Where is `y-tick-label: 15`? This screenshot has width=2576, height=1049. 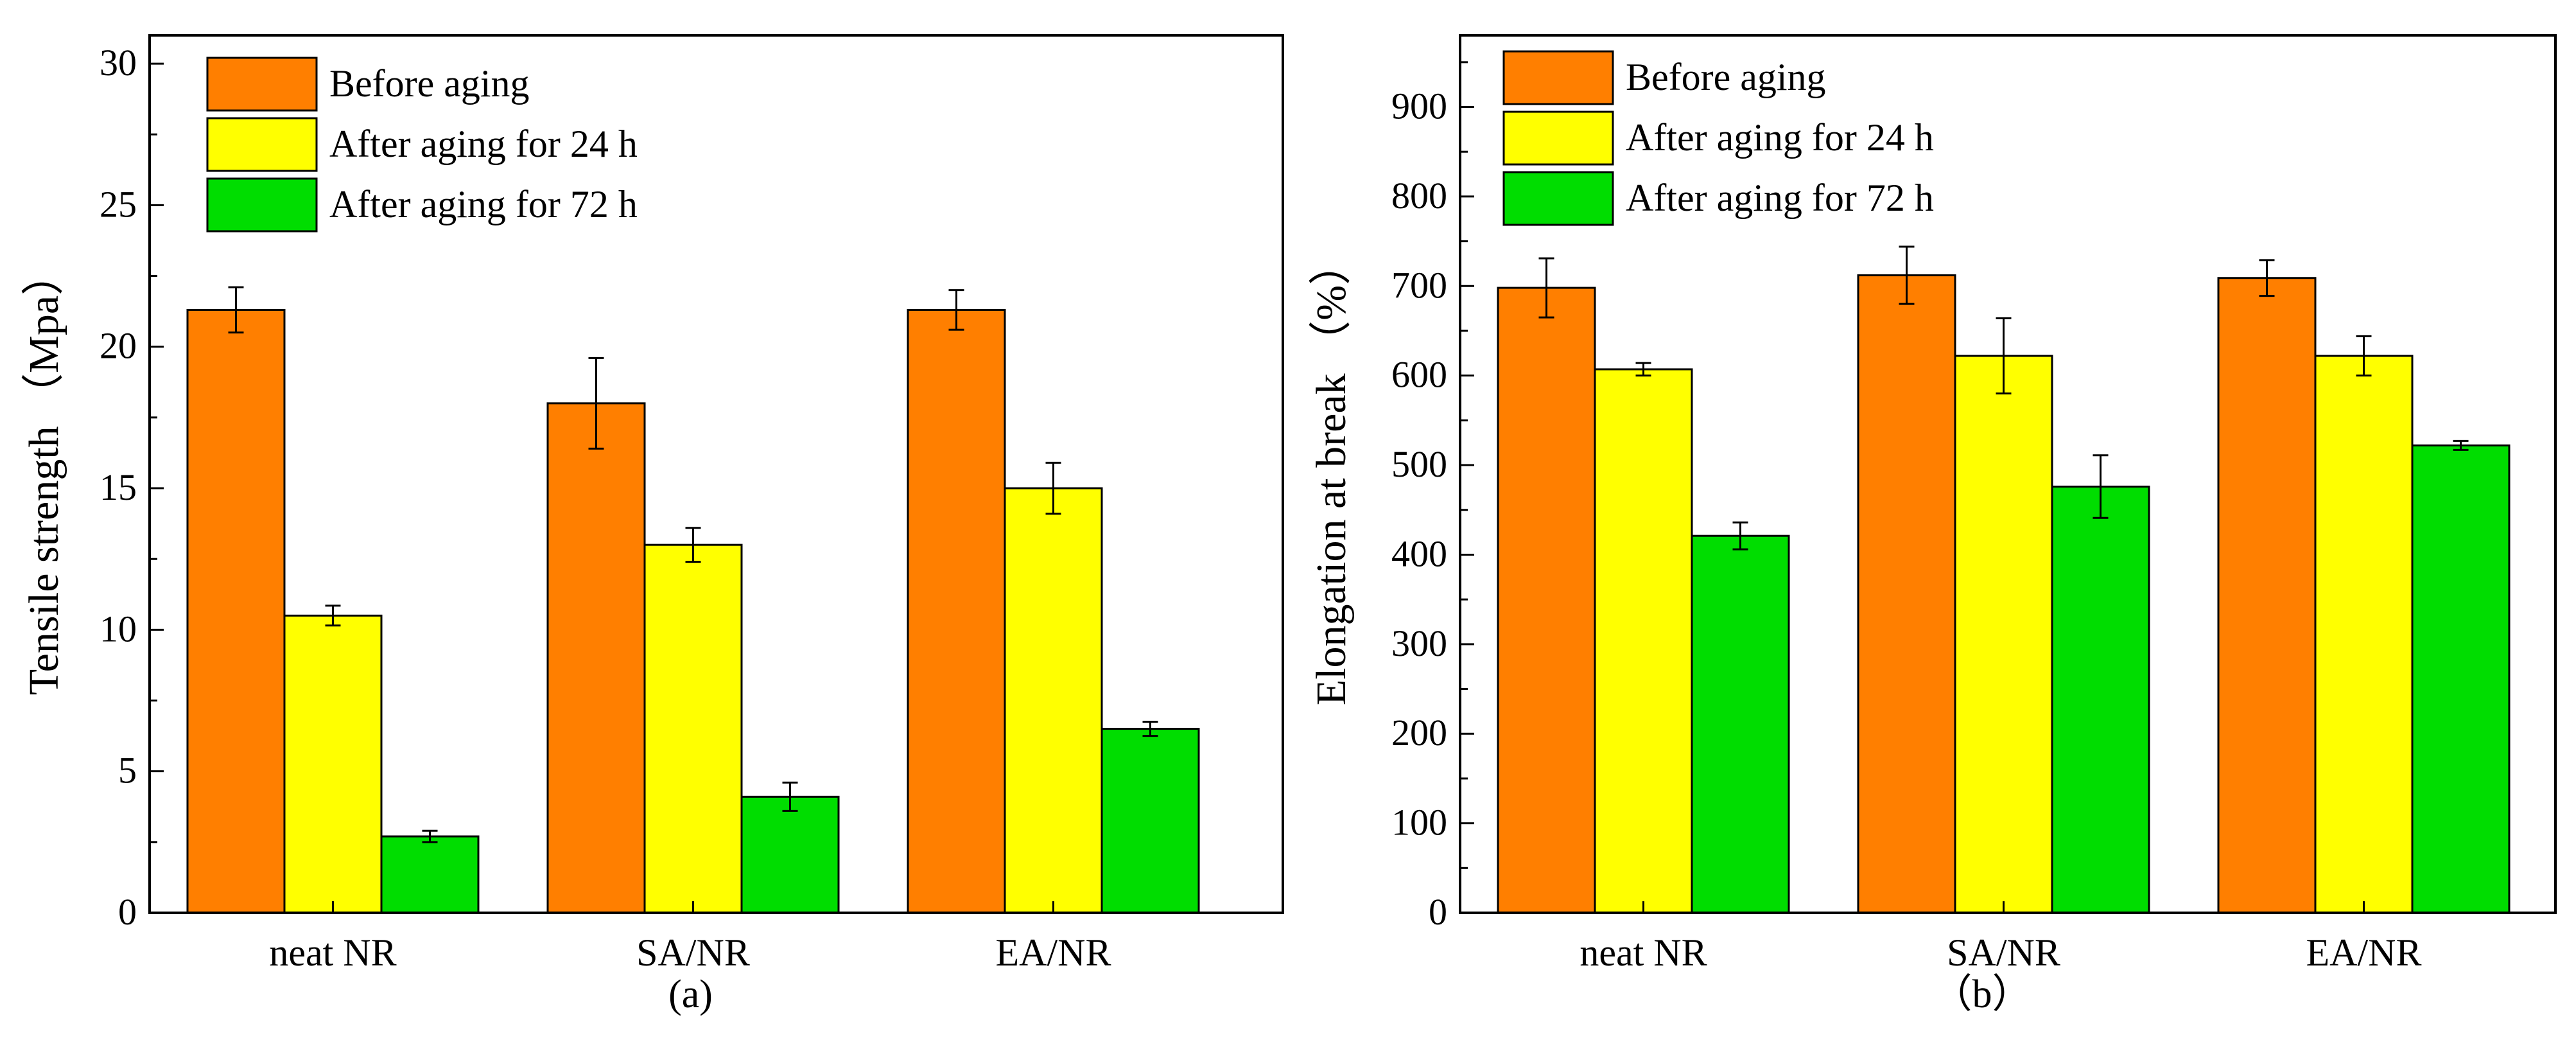 y-tick-label: 15 is located at coordinates (118, 487).